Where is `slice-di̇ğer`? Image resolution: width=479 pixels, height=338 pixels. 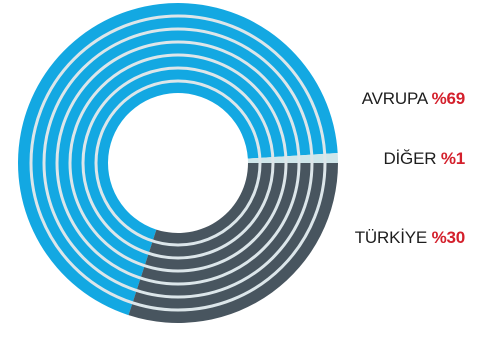
slice-di̇ğer is located at coordinates (292, 157).